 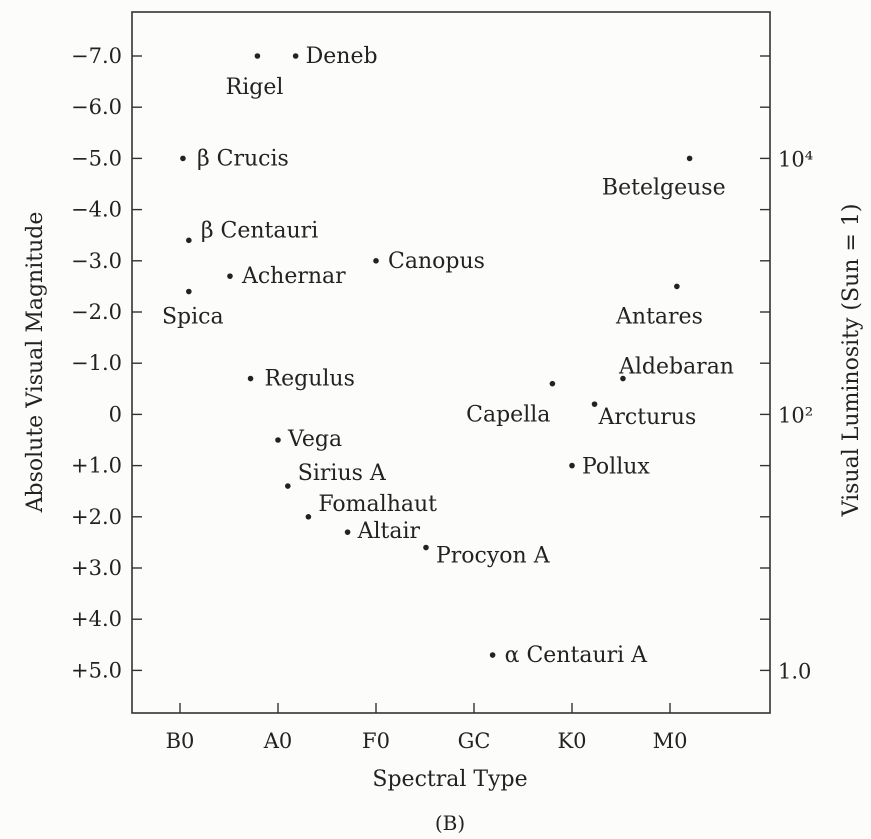 I want to click on star-label-centauri: β Centauri, so click(x=259, y=230).